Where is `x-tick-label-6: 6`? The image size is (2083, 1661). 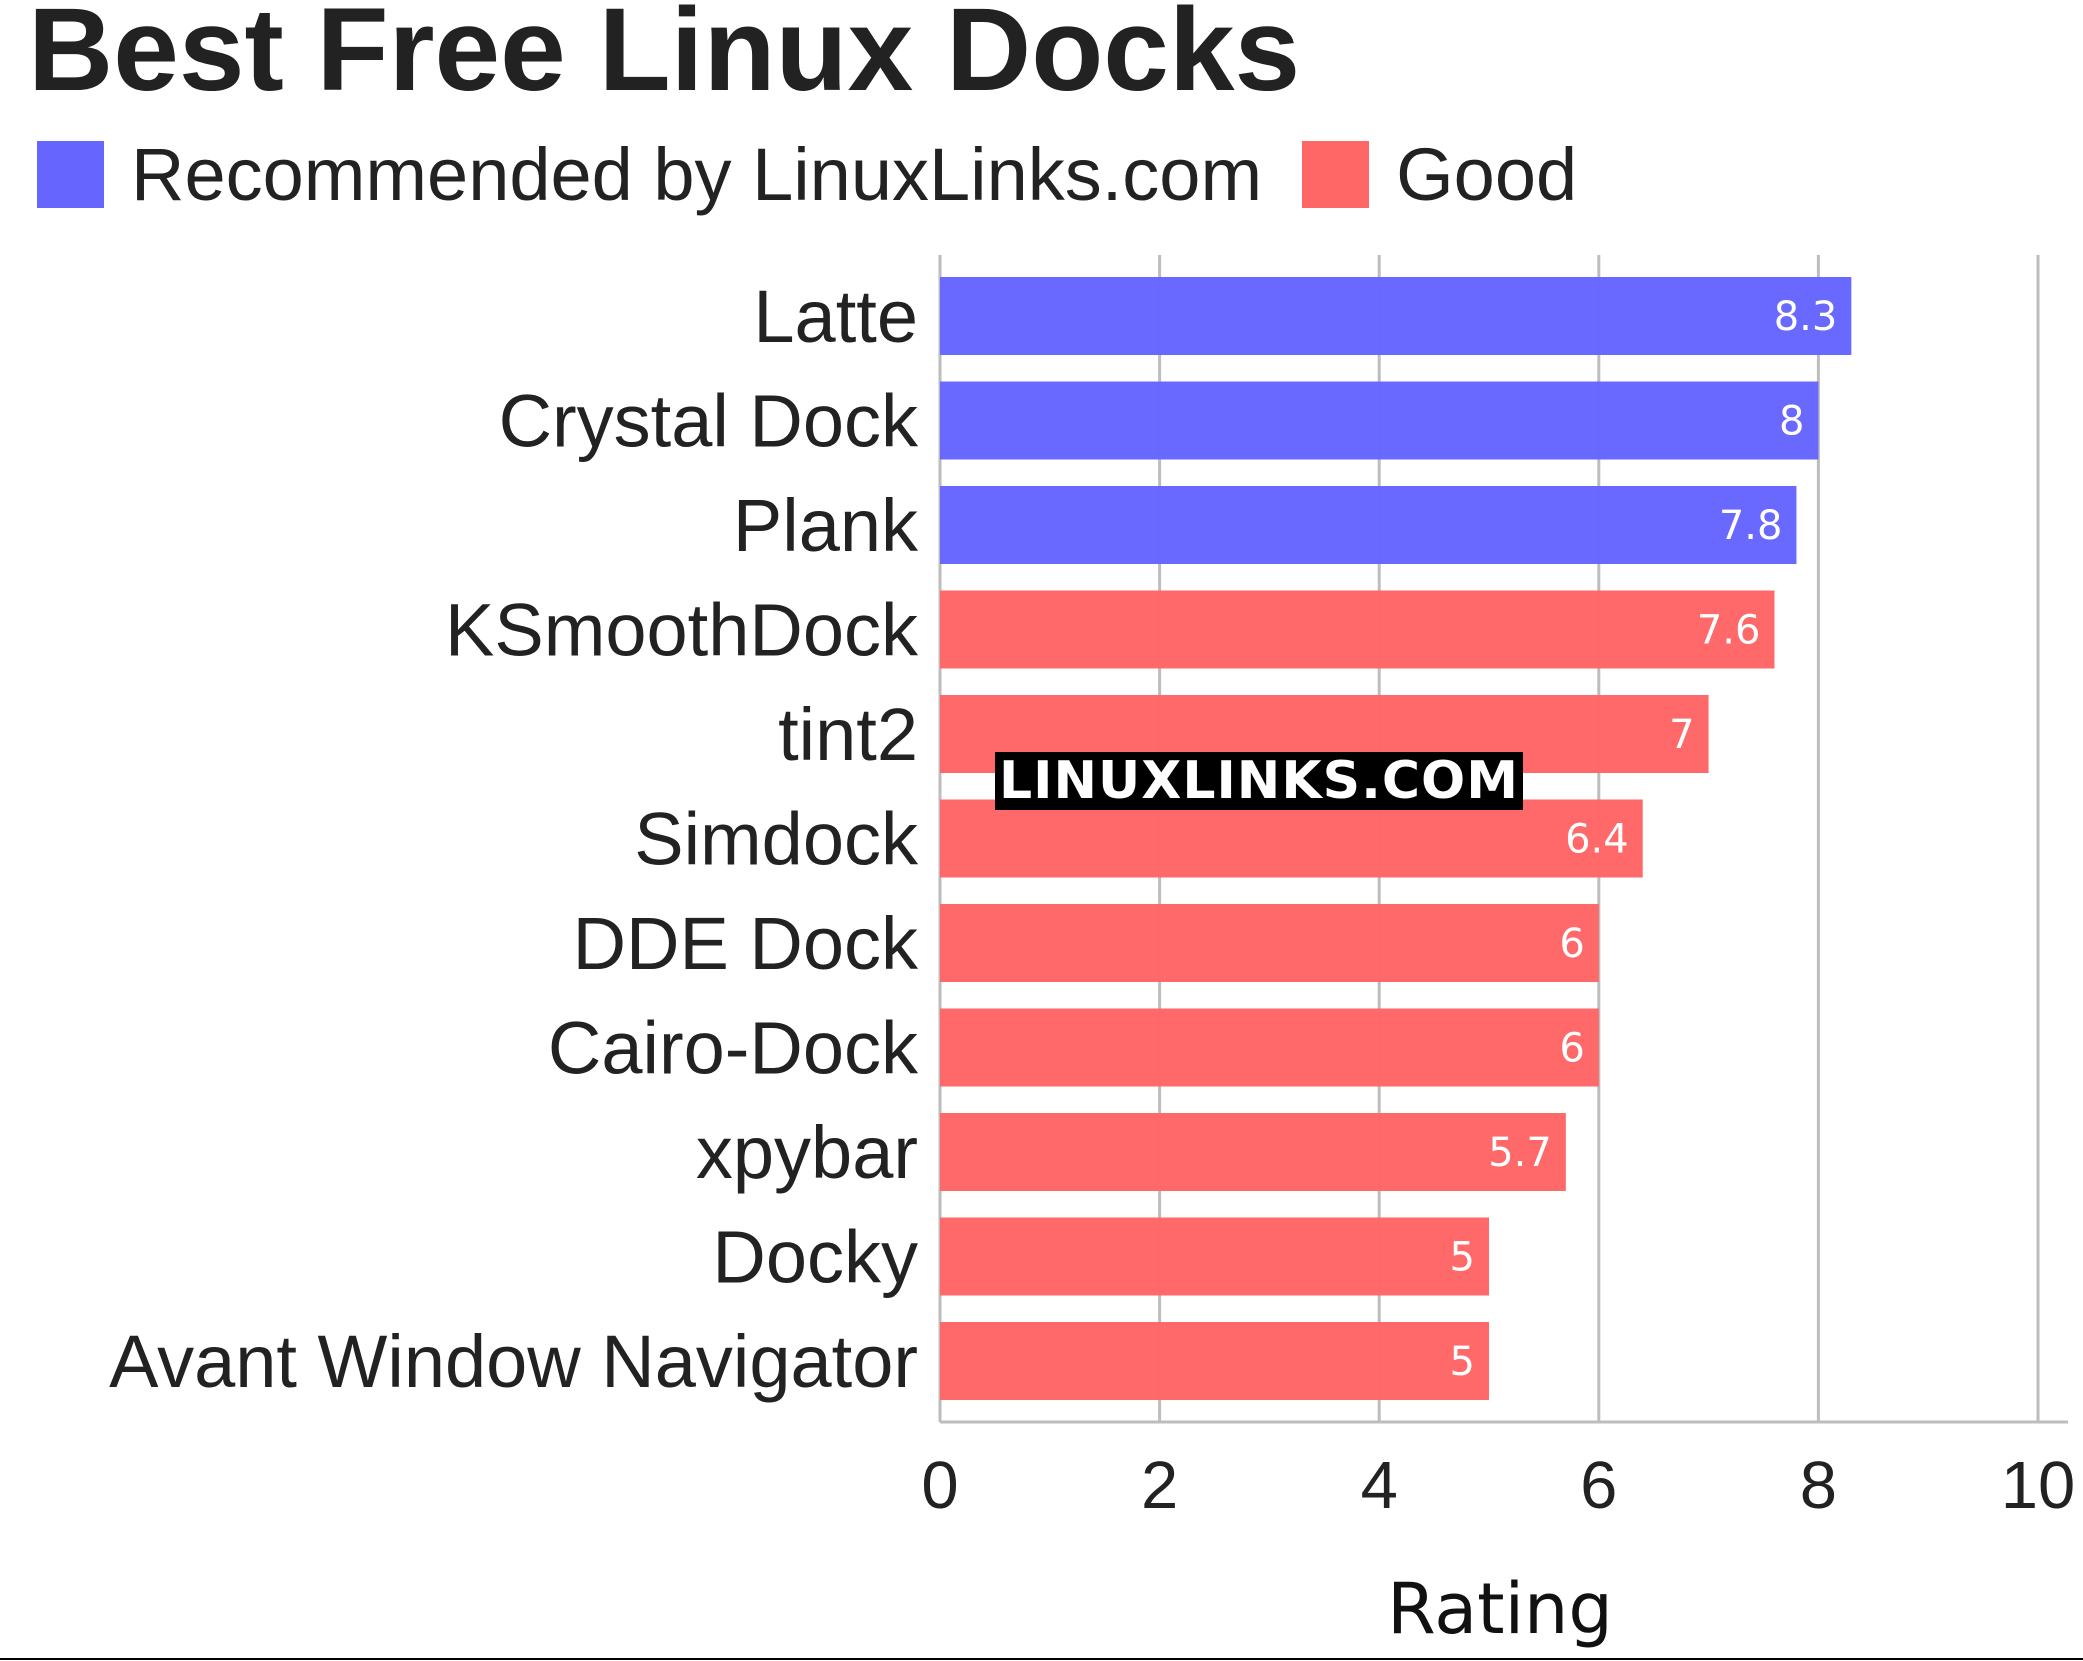 x-tick-label-6: 6 is located at coordinates (1598, 1485).